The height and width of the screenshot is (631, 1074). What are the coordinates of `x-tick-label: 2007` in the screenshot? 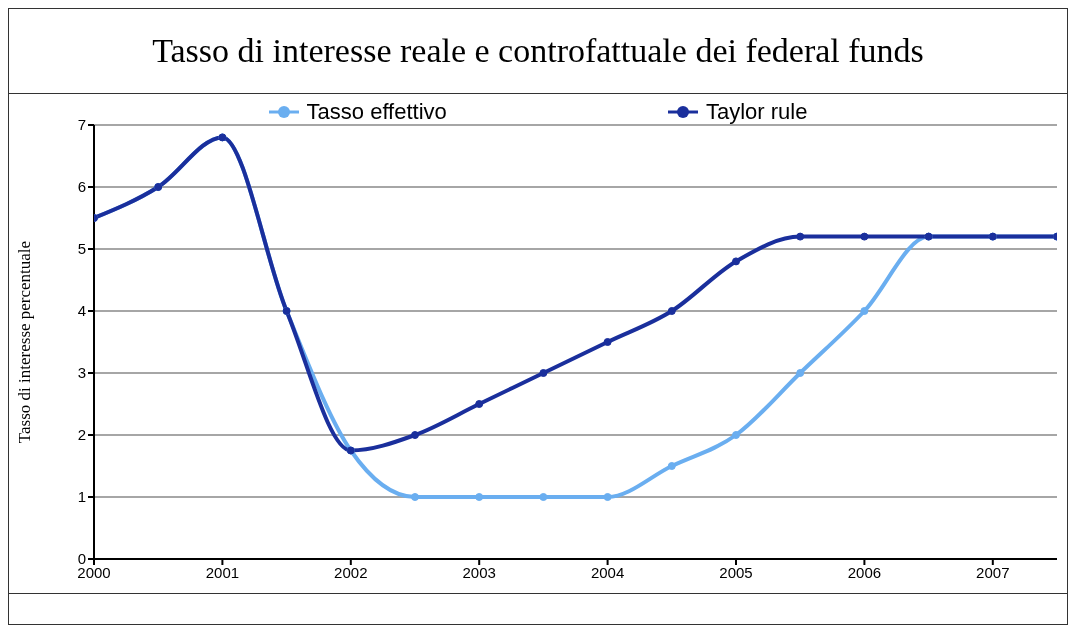 It's located at (993, 572).